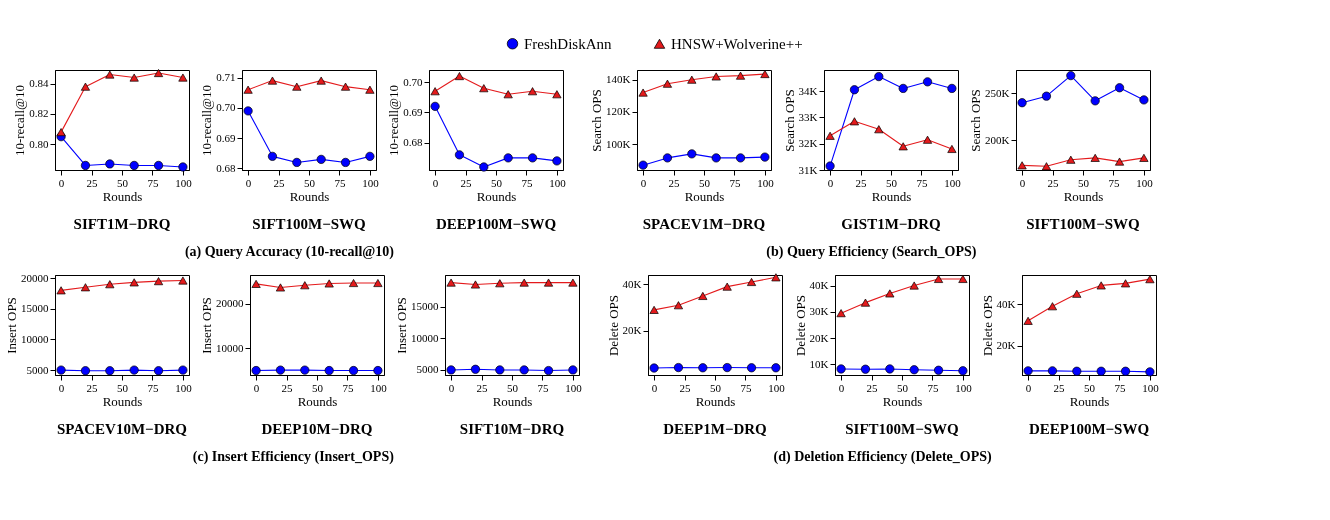 This screenshot has height=520, width=1330. What do you see at coordinates (819, 337) in the screenshot?
I see `y-tick-label: 20K` at bounding box center [819, 337].